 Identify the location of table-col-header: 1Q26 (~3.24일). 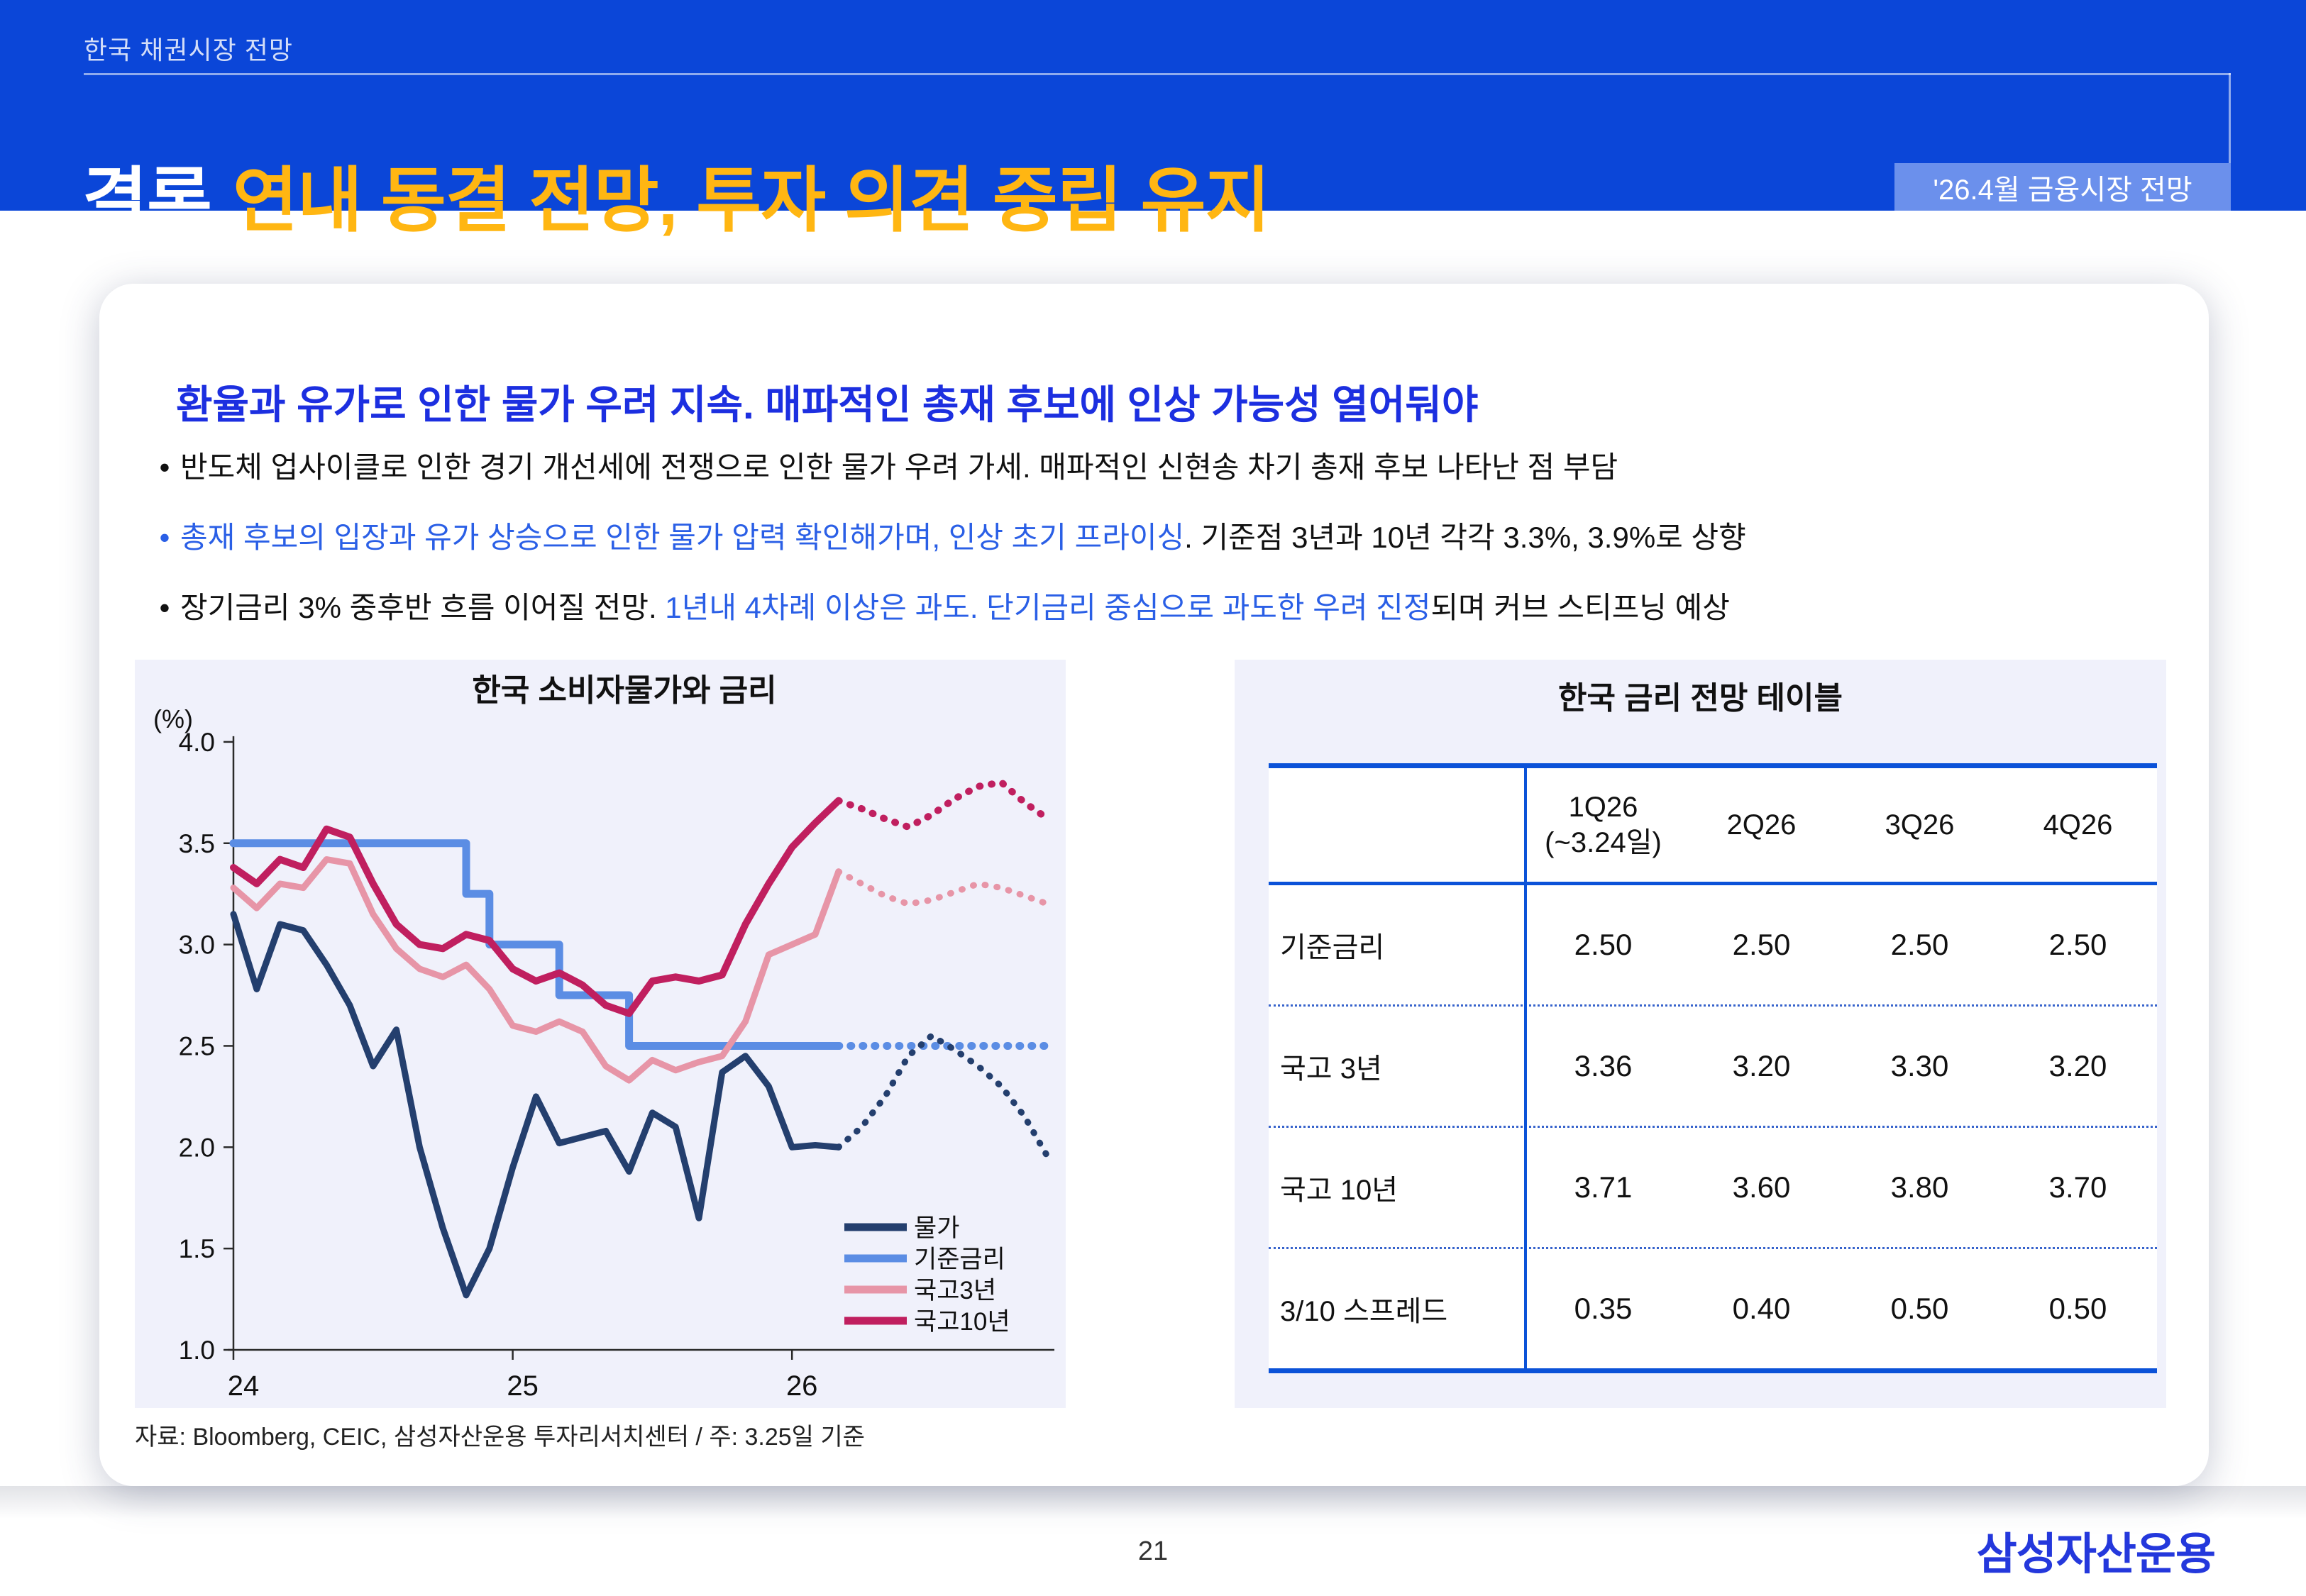
(1604, 825).